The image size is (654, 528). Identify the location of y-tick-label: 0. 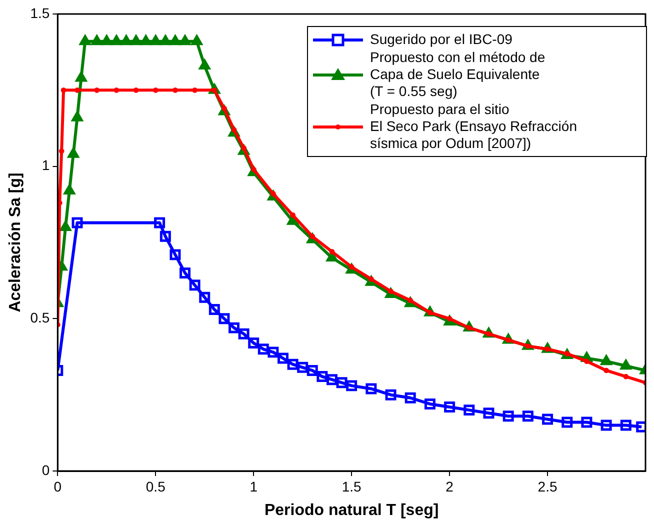
(46, 470).